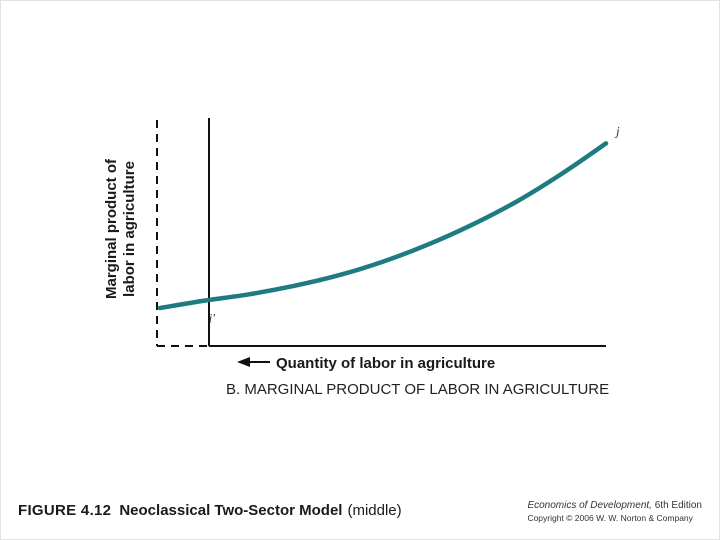  What do you see at coordinates (676, 505) in the screenshot?
I see `book-edition: 6th Edition` at bounding box center [676, 505].